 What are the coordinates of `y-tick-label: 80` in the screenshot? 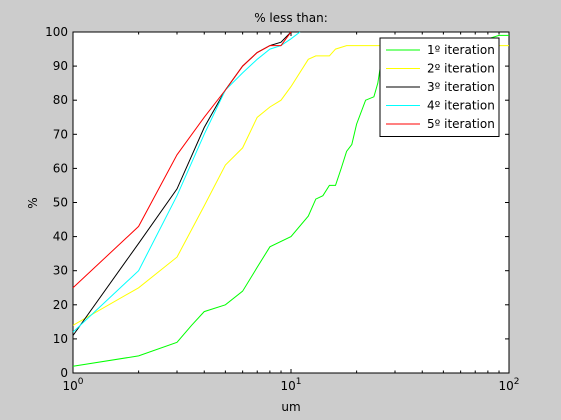 It's located at (60, 100).